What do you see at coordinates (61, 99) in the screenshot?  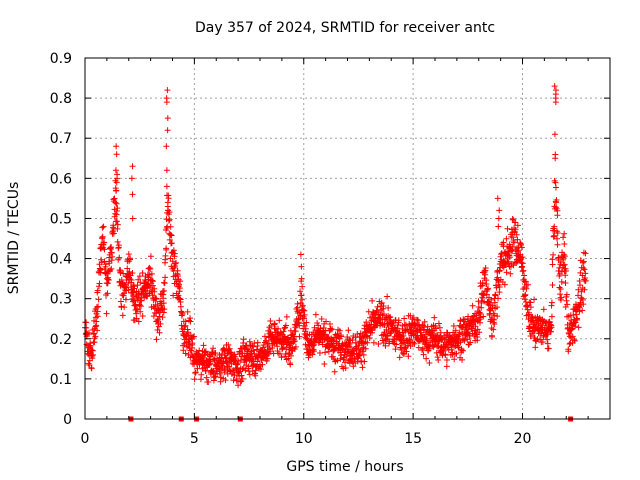 I see `y-tick-label: 0.8` at bounding box center [61, 99].